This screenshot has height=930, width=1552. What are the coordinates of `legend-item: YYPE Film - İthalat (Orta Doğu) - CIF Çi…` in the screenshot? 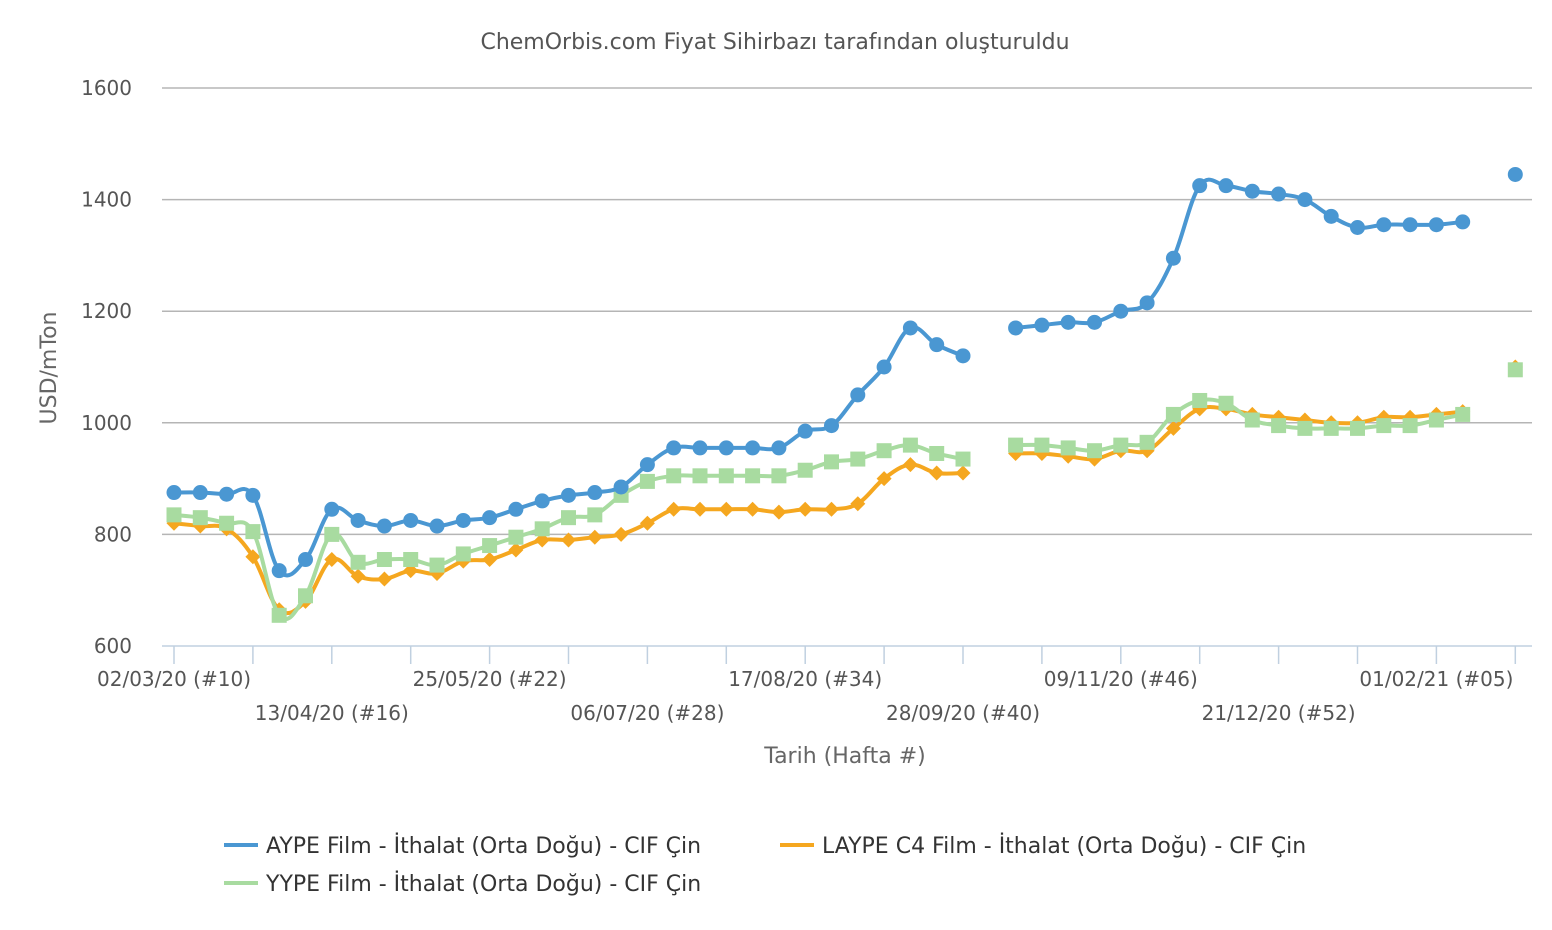 It's located at (462, 884).